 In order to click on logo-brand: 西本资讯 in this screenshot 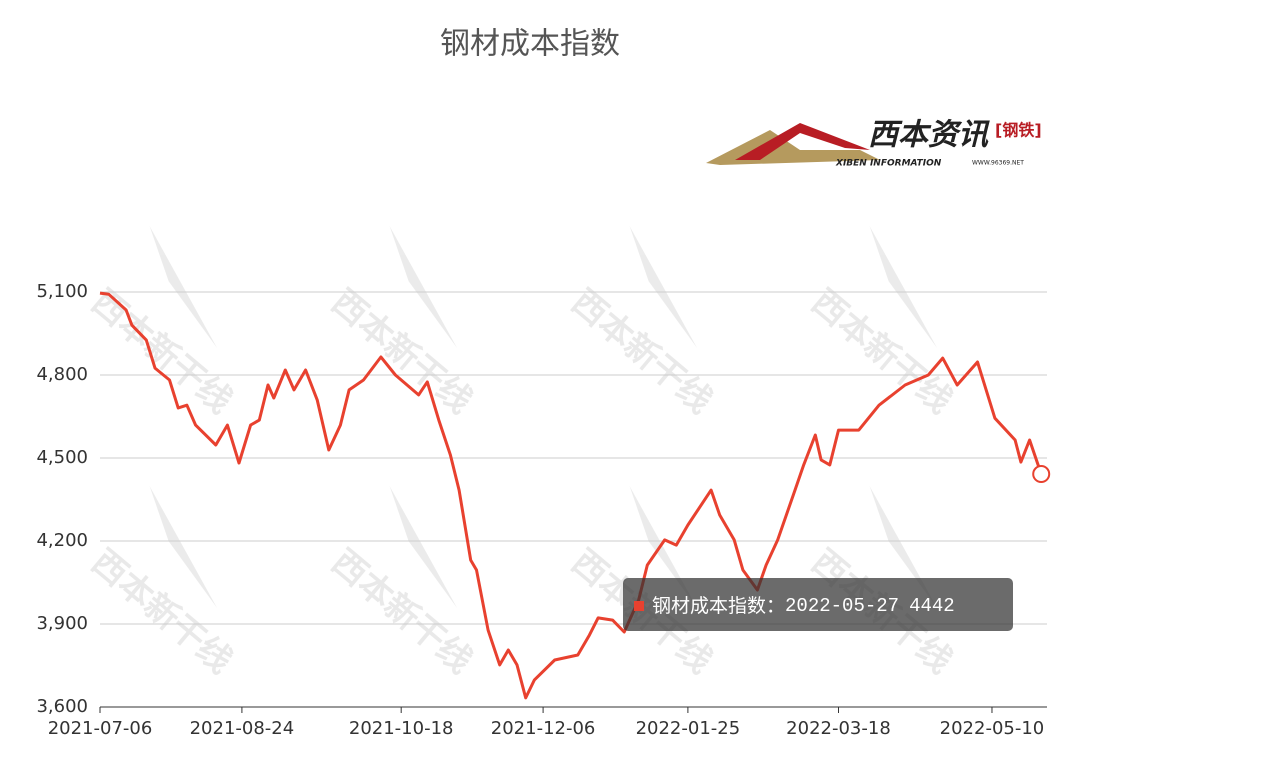, I will do `click(929, 135)`.